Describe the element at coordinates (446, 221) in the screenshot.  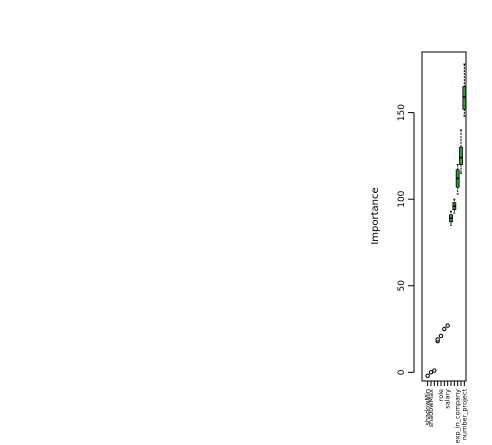
I see `boxes-layer` at that location.